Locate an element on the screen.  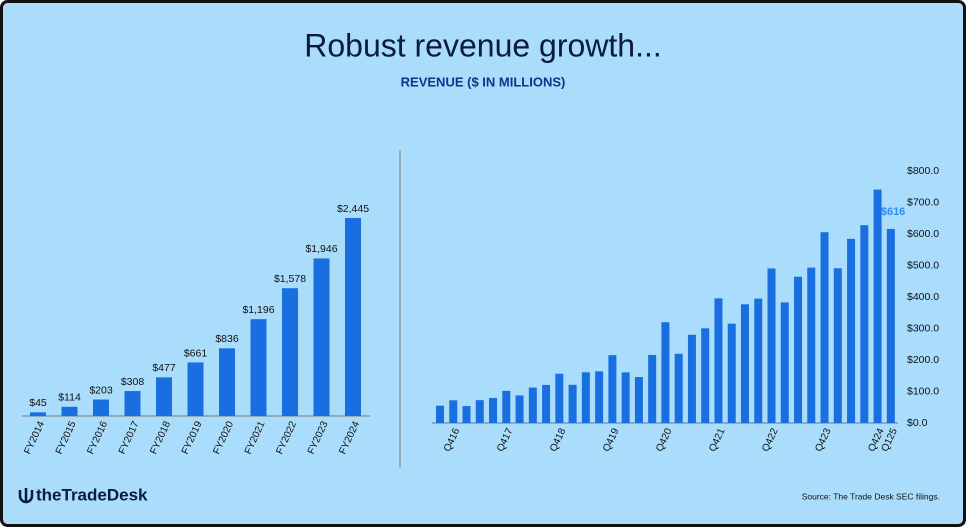
subtitle: REVENUE ($ IN MILLIONS) is located at coordinates (483, 81).